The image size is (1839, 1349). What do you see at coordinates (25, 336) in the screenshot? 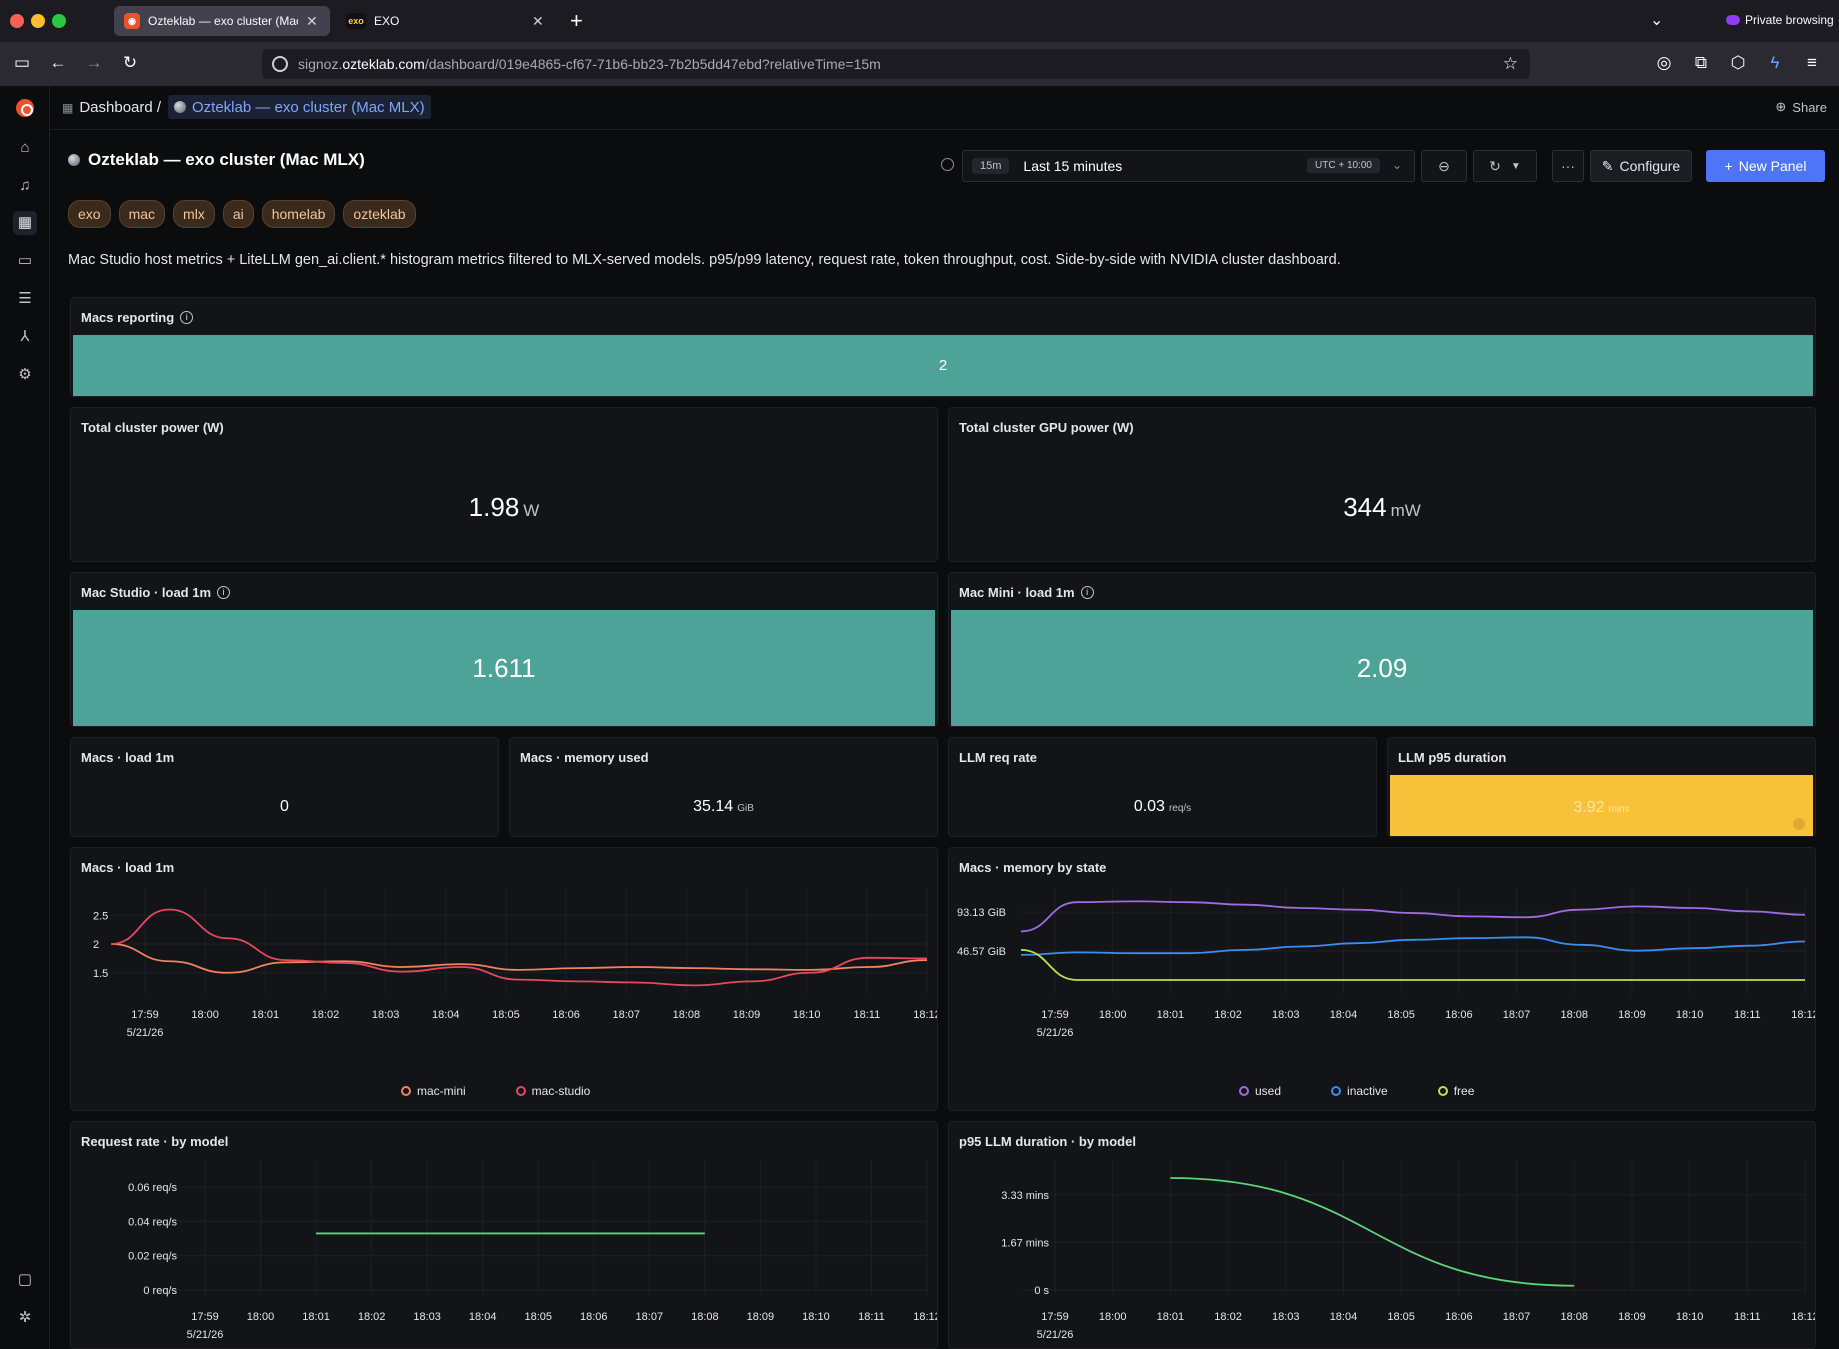
I see `traces-icon: ⅄` at bounding box center [25, 336].